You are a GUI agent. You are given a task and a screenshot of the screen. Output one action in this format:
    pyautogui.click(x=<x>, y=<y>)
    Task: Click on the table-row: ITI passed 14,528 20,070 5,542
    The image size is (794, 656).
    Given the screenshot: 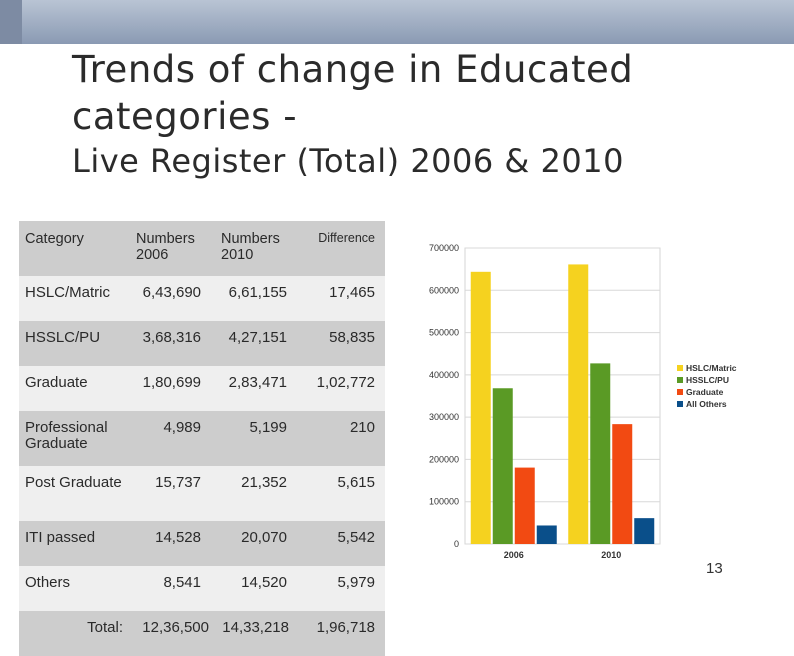 What is the action you would take?
    pyautogui.click(x=202, y=543)
    